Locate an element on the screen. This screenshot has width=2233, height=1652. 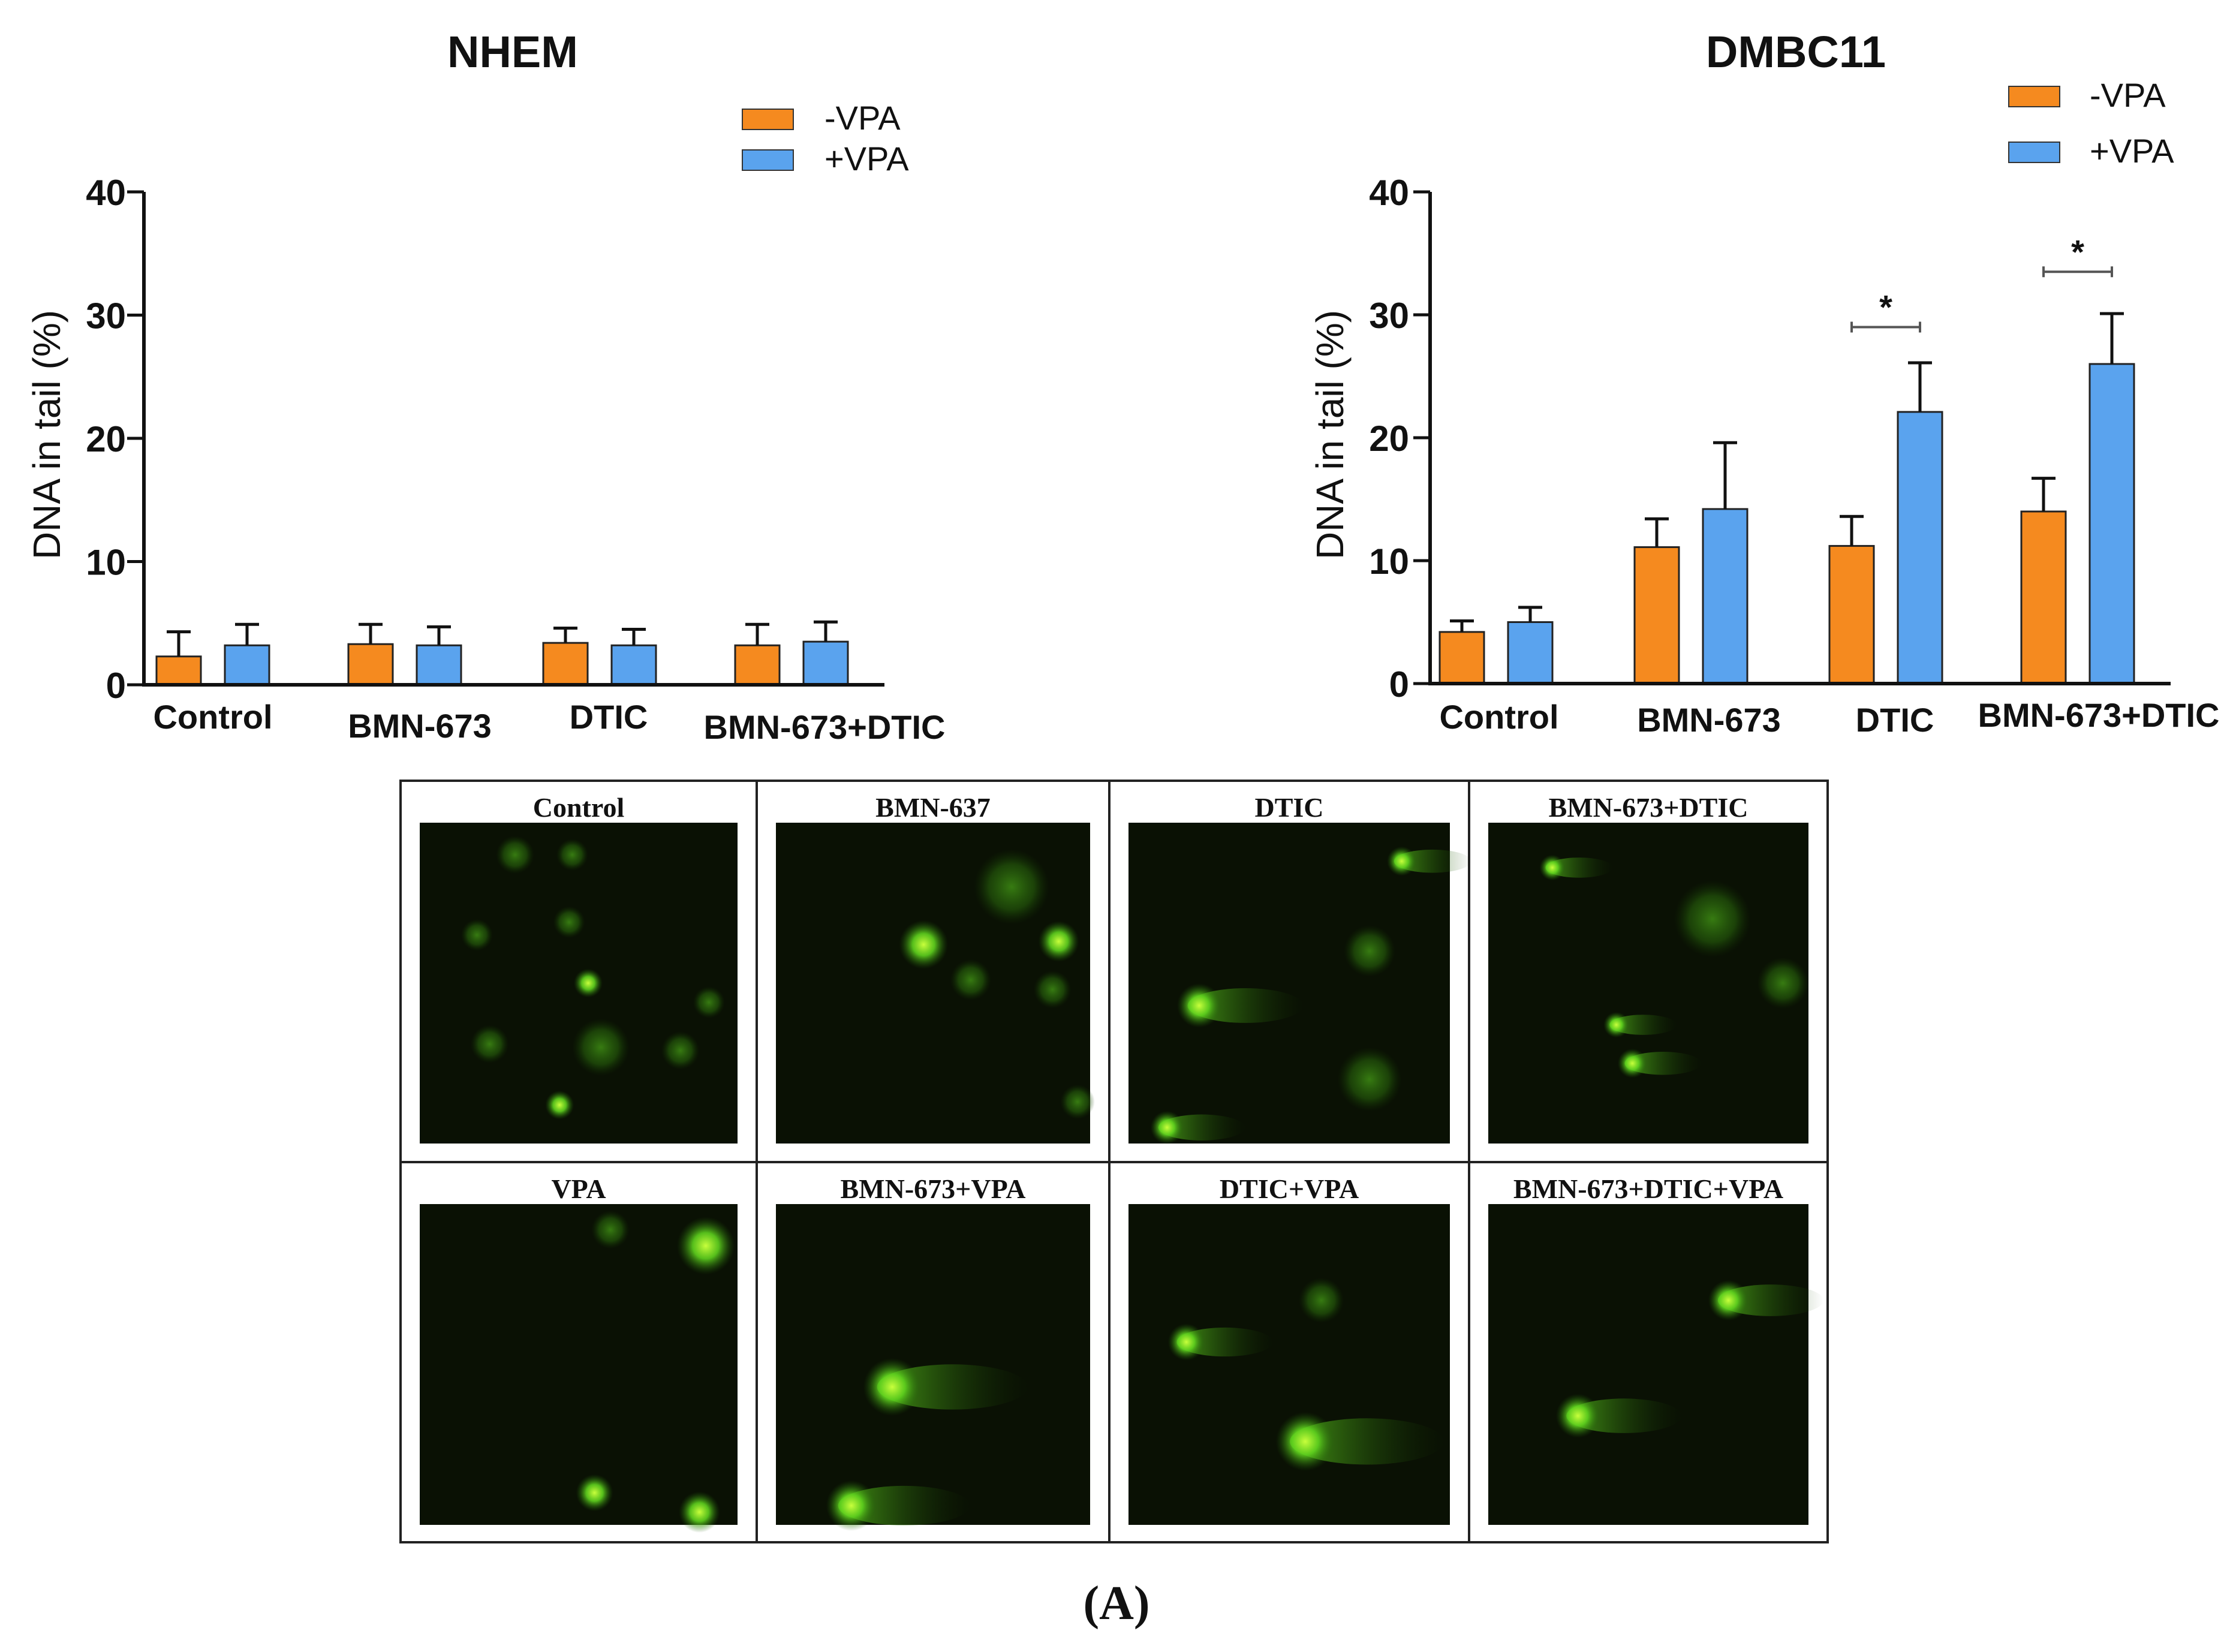
significance-label: * is located at coordinates (1886, 307).